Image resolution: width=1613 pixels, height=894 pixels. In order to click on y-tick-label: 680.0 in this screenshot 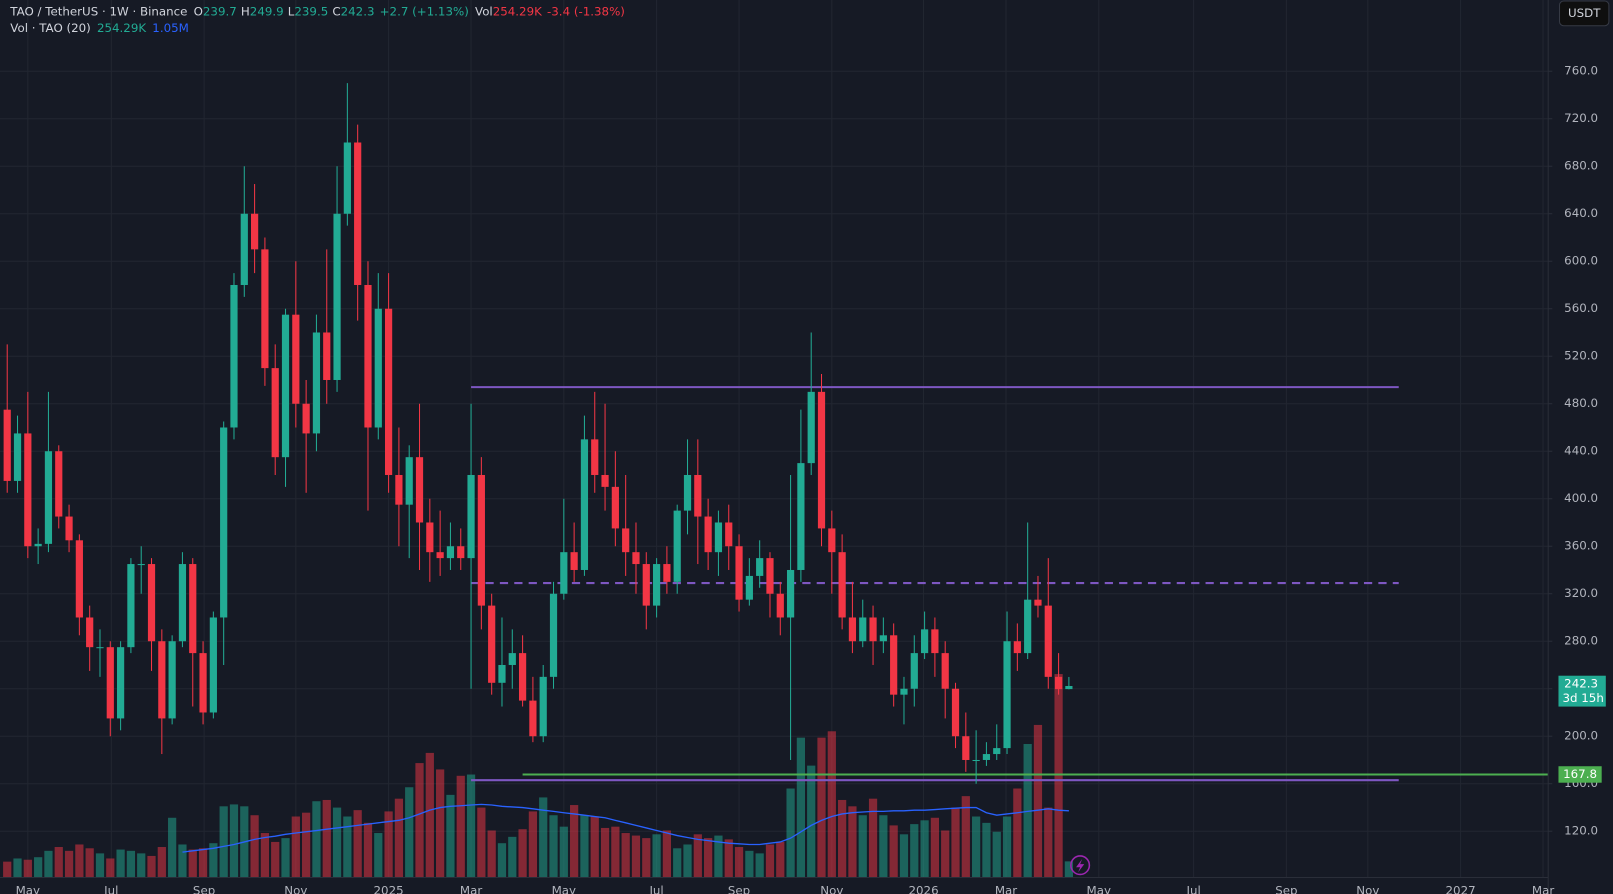, I will do `click(1581, 166)`.